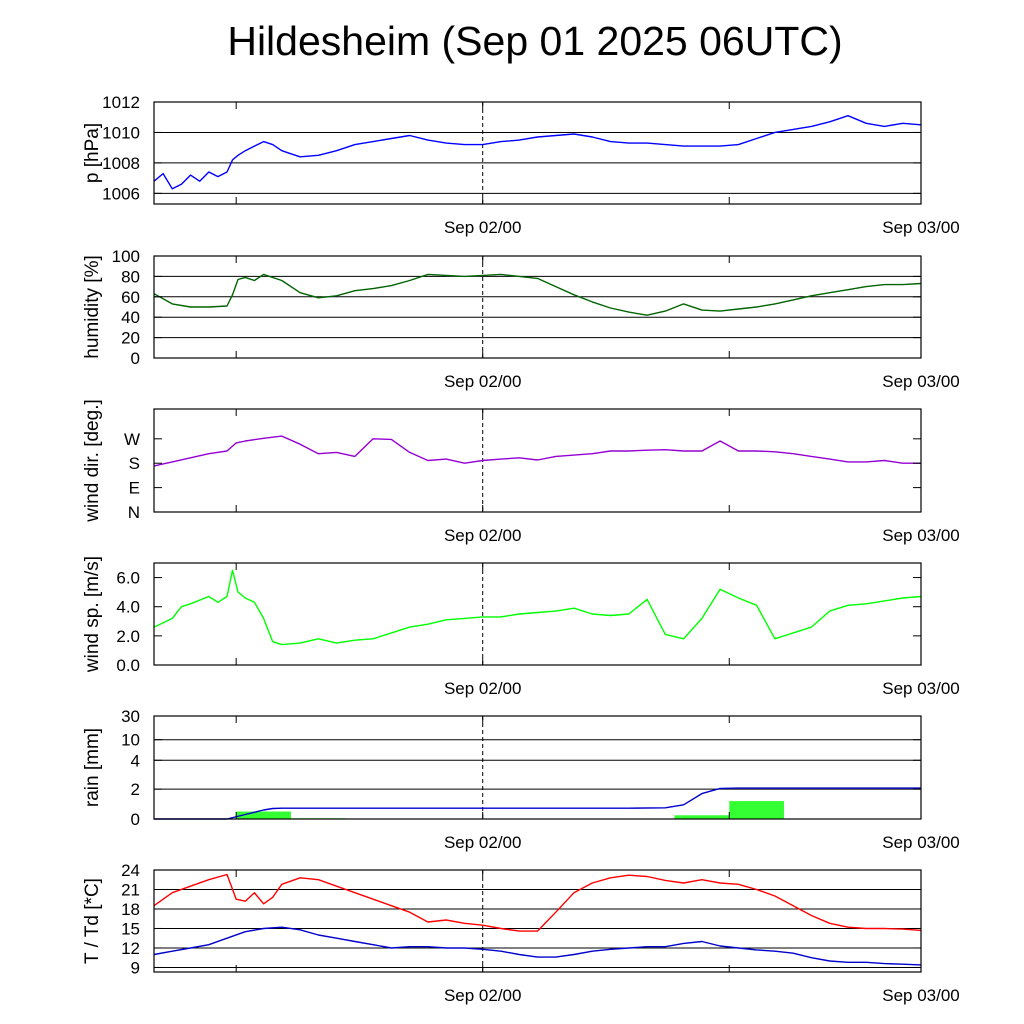 This screenshot has width=1024, height=1024. Describe the element at coordinates (132, 439) in the screenshot. I see `y-tick-label: W` at that location.